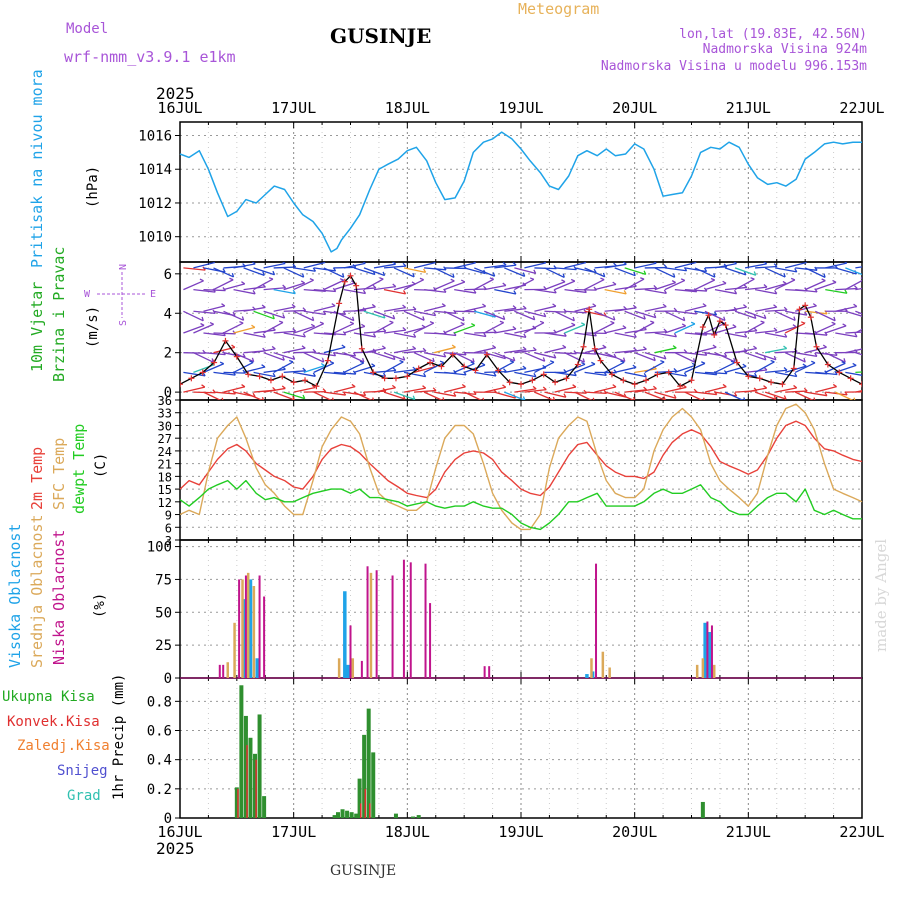 The height and width of the screenshot is (900, 900). I want to click on date-label-bottom: 21JUL, so click(748, 832).